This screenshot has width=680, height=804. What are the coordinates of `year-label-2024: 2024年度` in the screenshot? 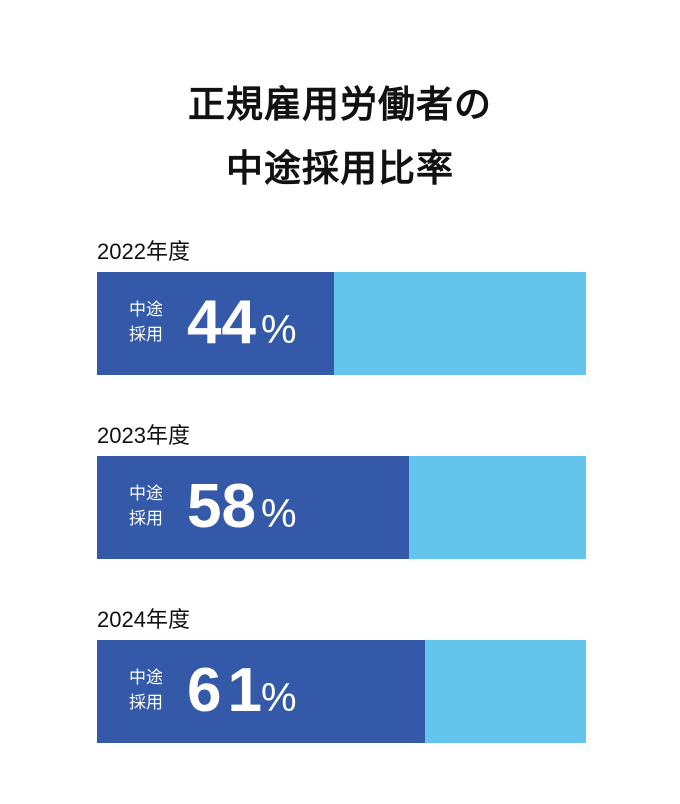 It's located at (143, 619).